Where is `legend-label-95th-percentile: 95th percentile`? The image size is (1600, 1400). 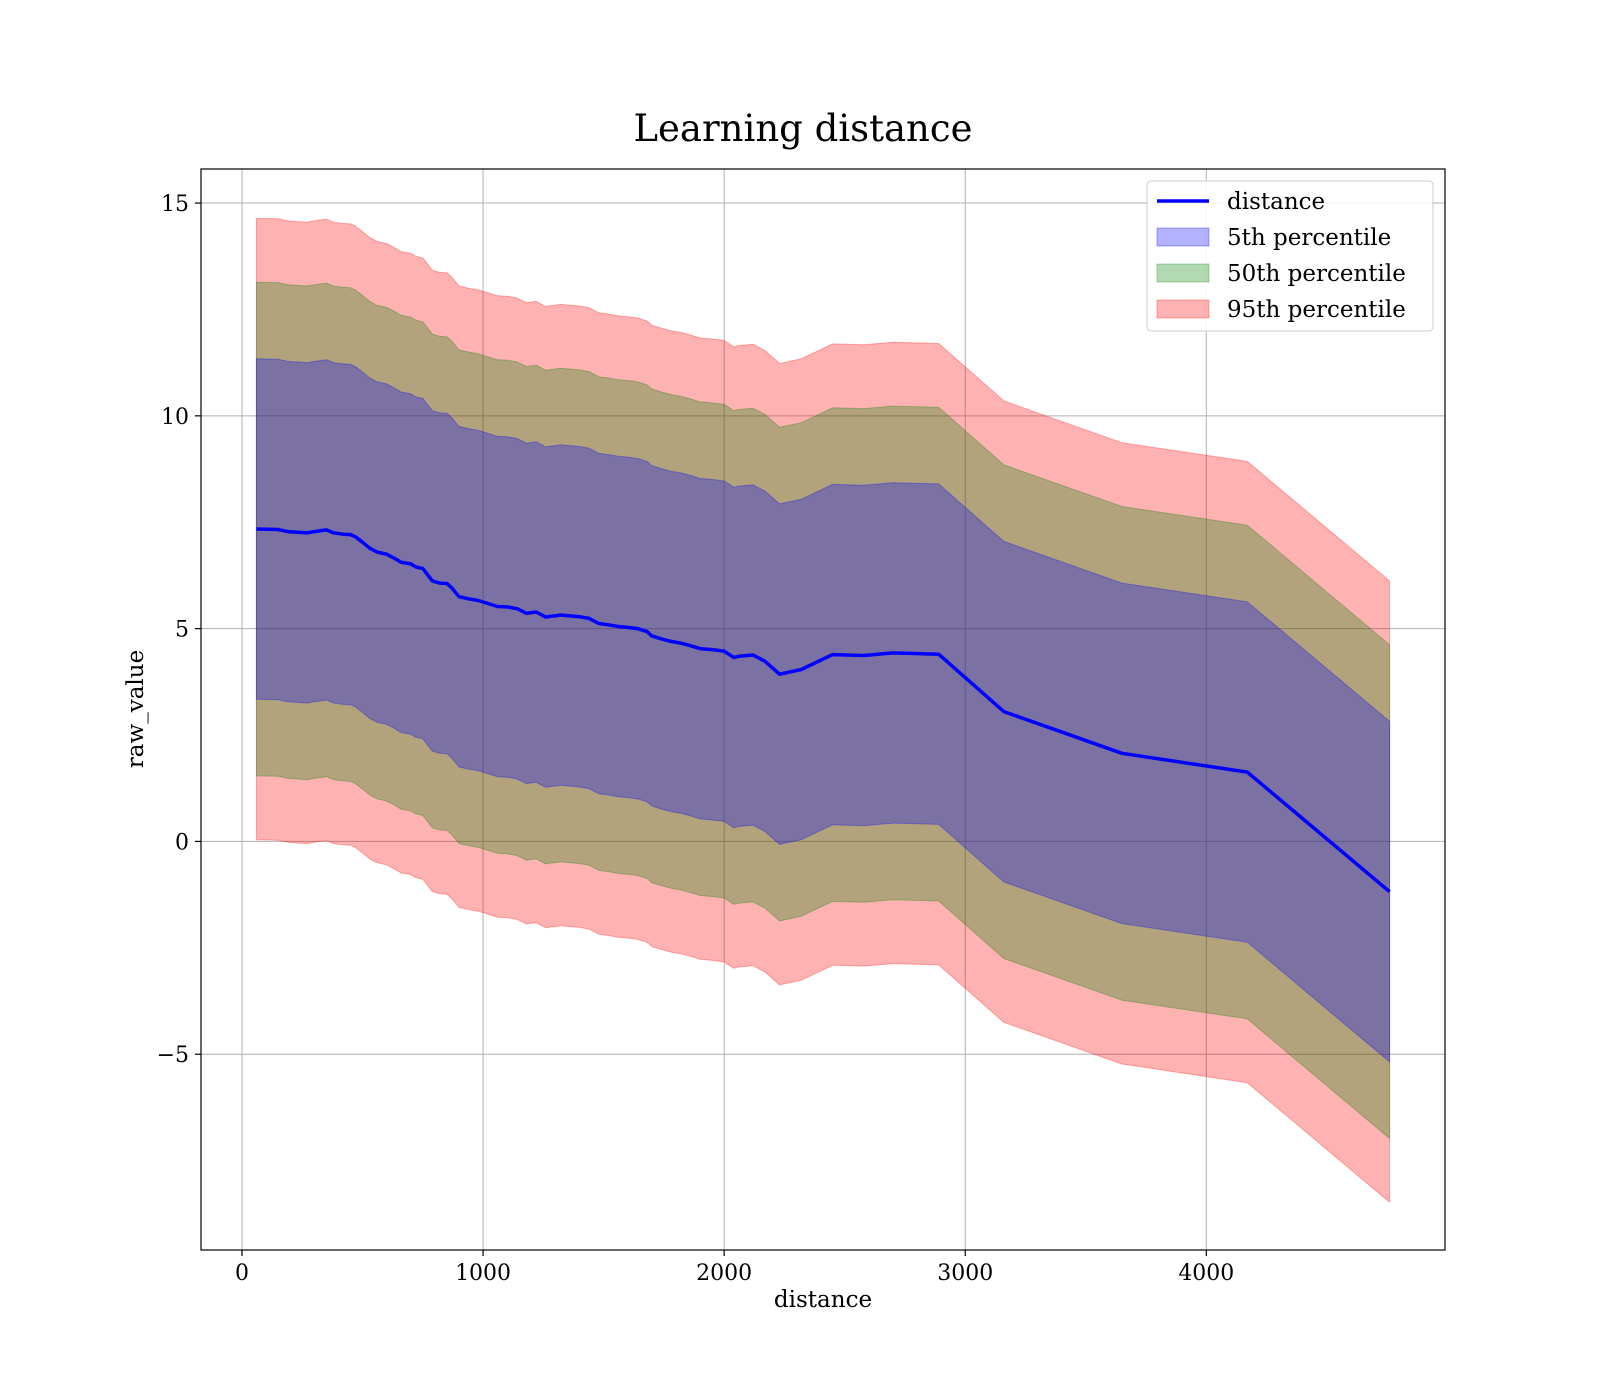 legend-label-95th-percentile: 95th percentile is located at coordinates (1316, 310).